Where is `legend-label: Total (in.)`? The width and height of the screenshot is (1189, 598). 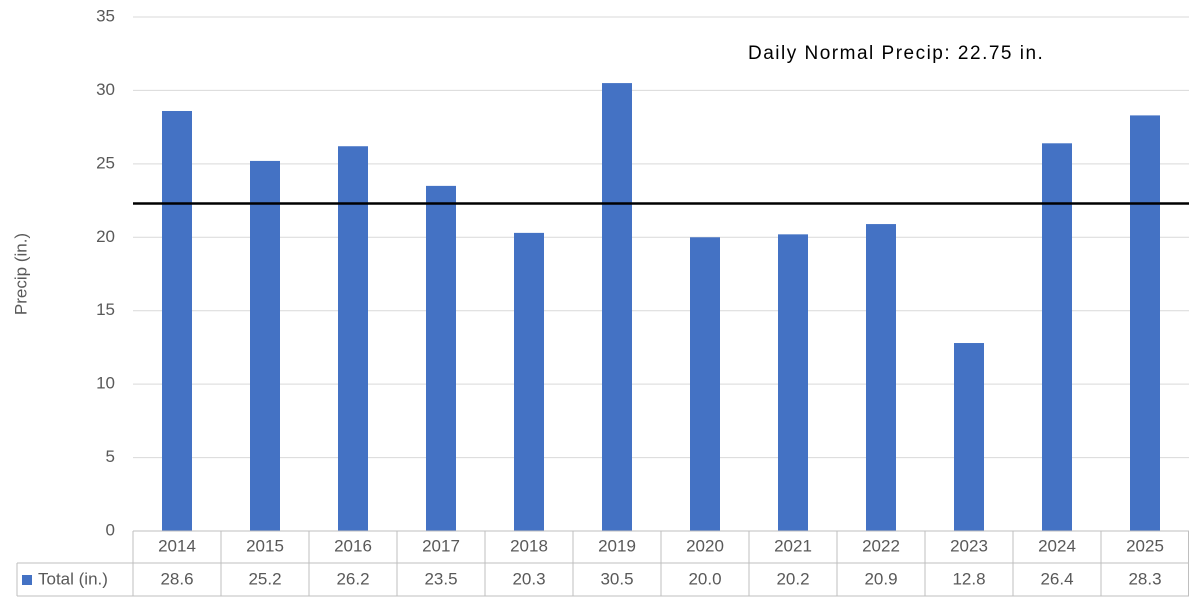
legend-label: Total (in.) is located at coordinates (73, 578).